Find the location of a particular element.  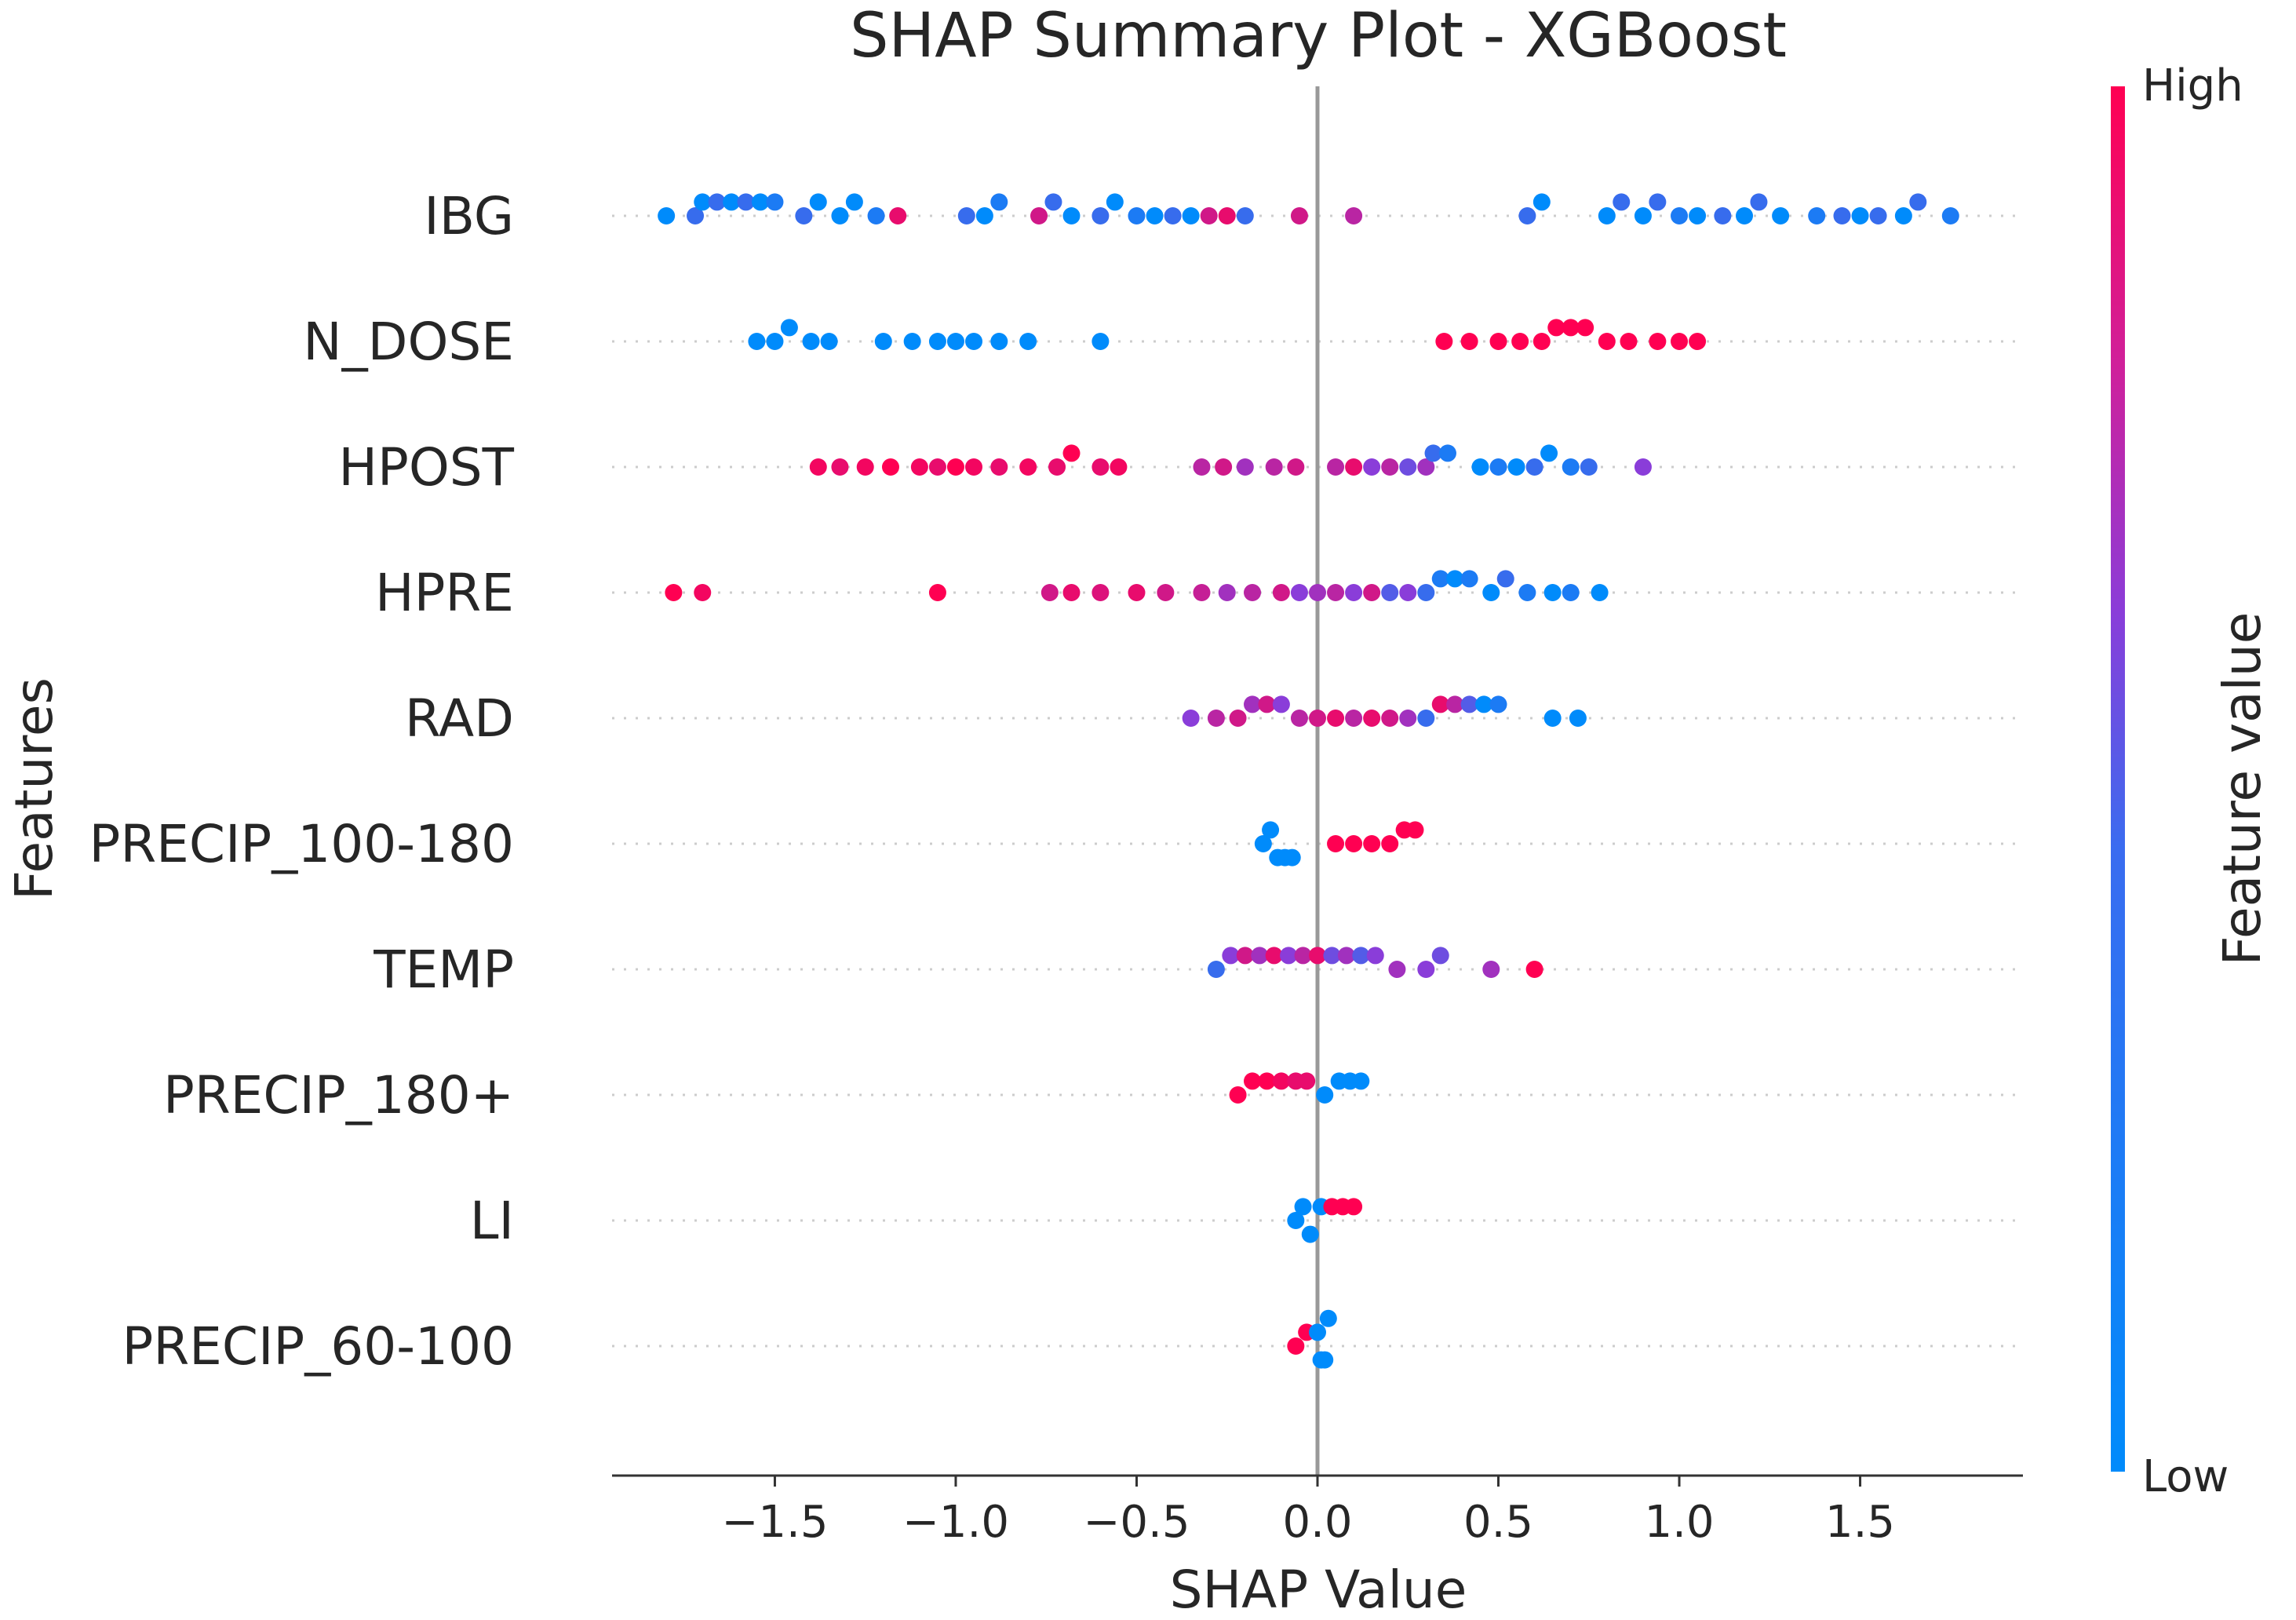

y-axis-label: Features is located at coordinates (34, 788).